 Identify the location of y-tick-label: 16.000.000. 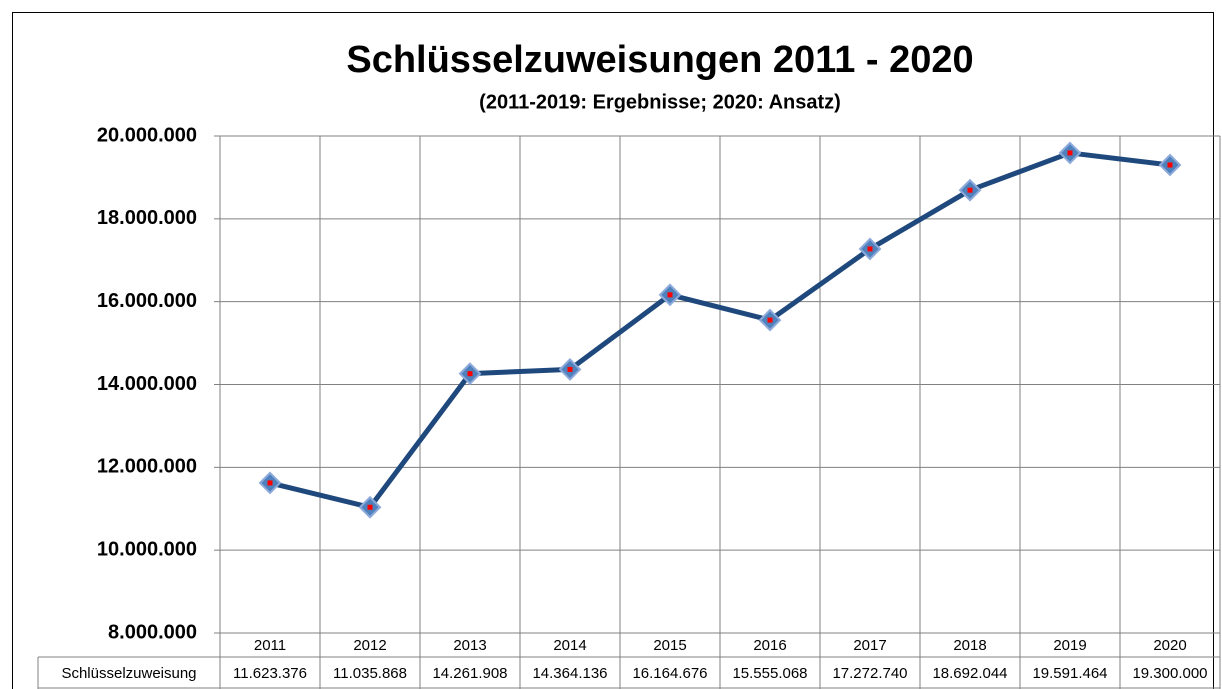
(147, 301).